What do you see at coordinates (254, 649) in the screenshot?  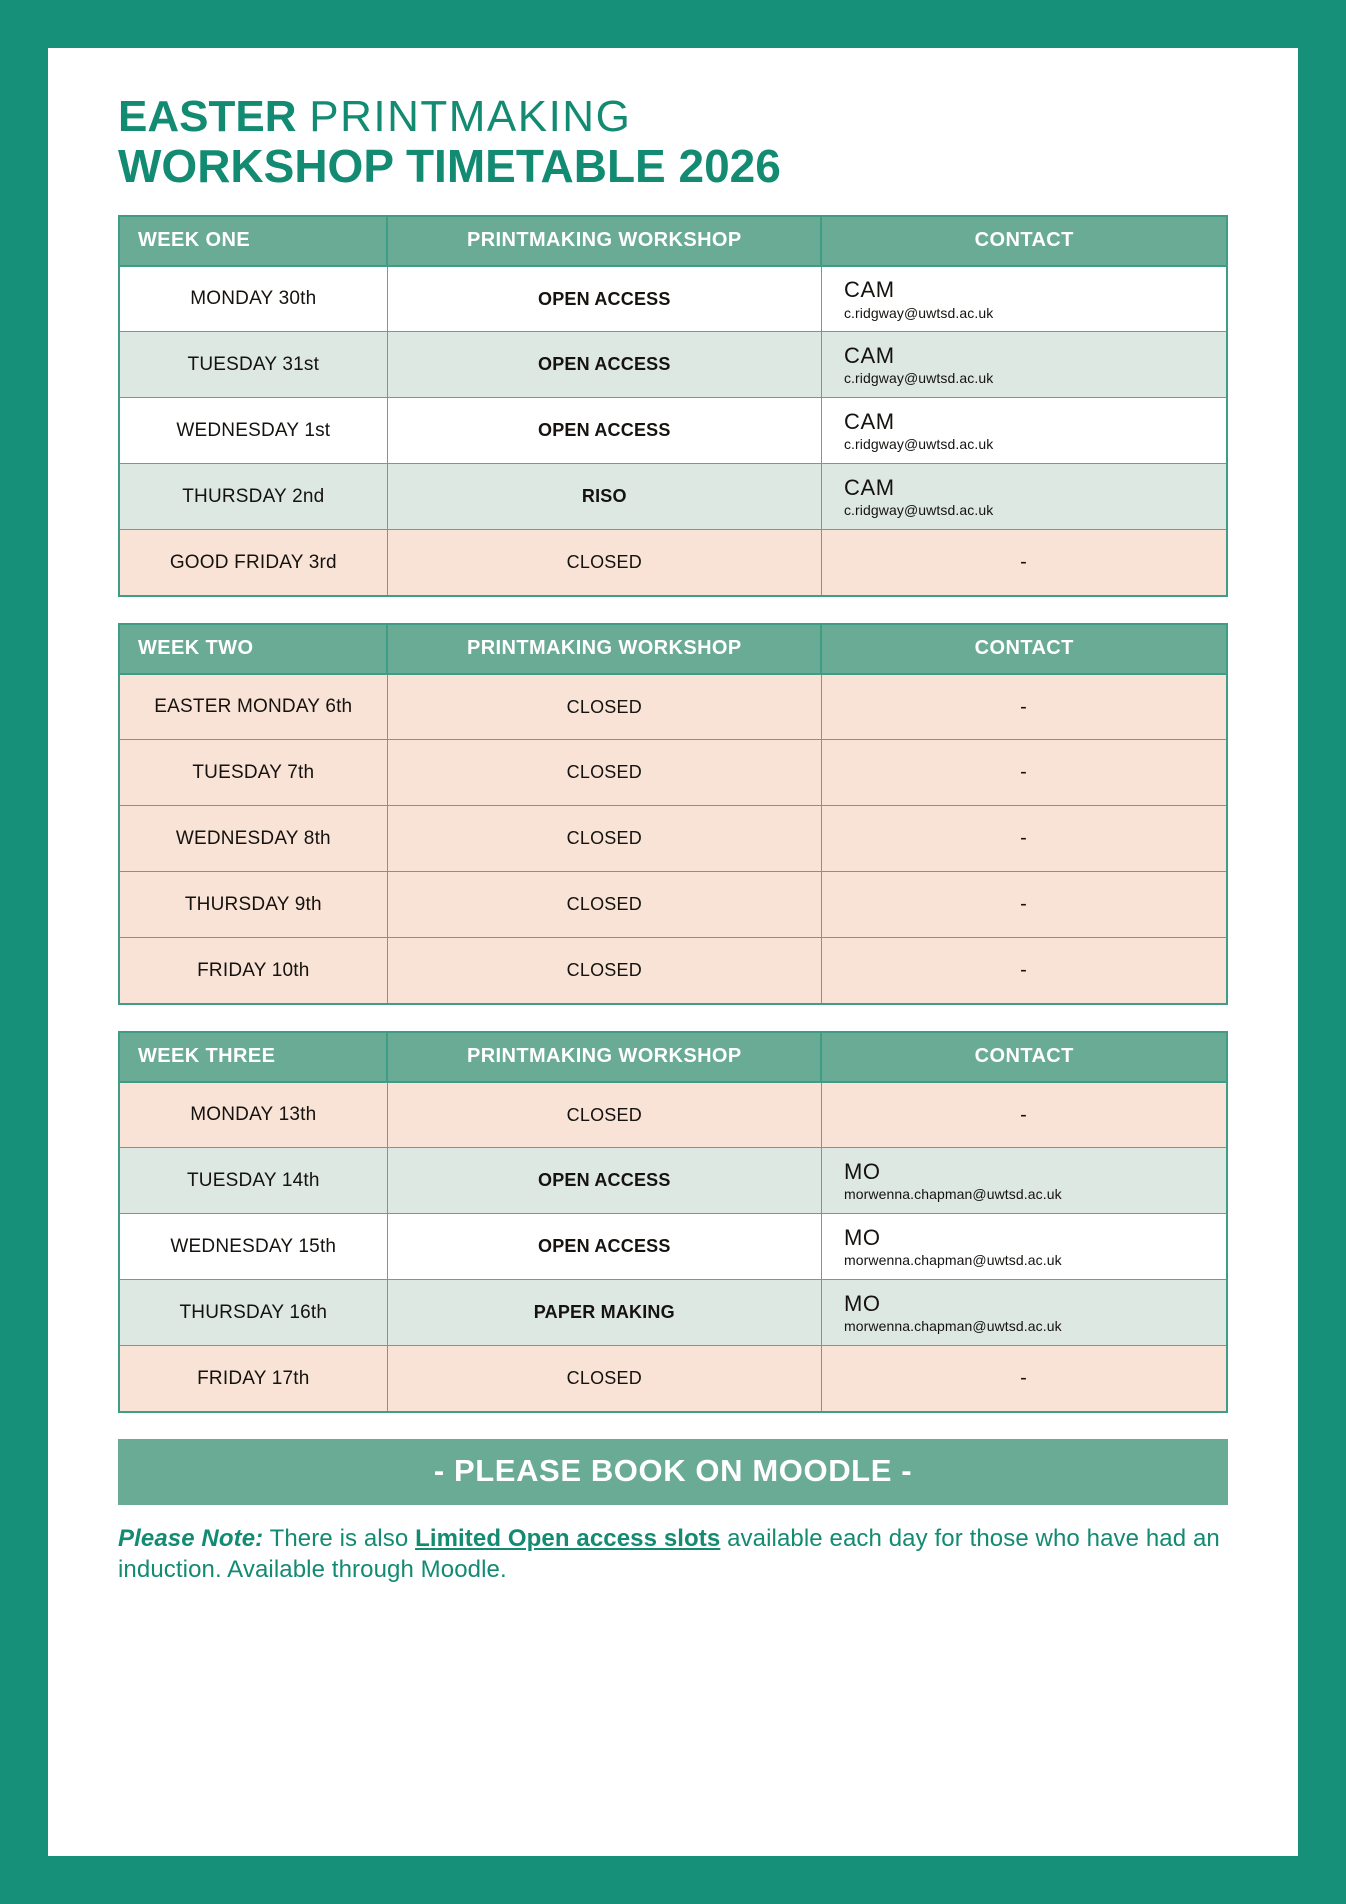 I see `week-label-header: WEEK TWO` at bounding box center [254, 649].